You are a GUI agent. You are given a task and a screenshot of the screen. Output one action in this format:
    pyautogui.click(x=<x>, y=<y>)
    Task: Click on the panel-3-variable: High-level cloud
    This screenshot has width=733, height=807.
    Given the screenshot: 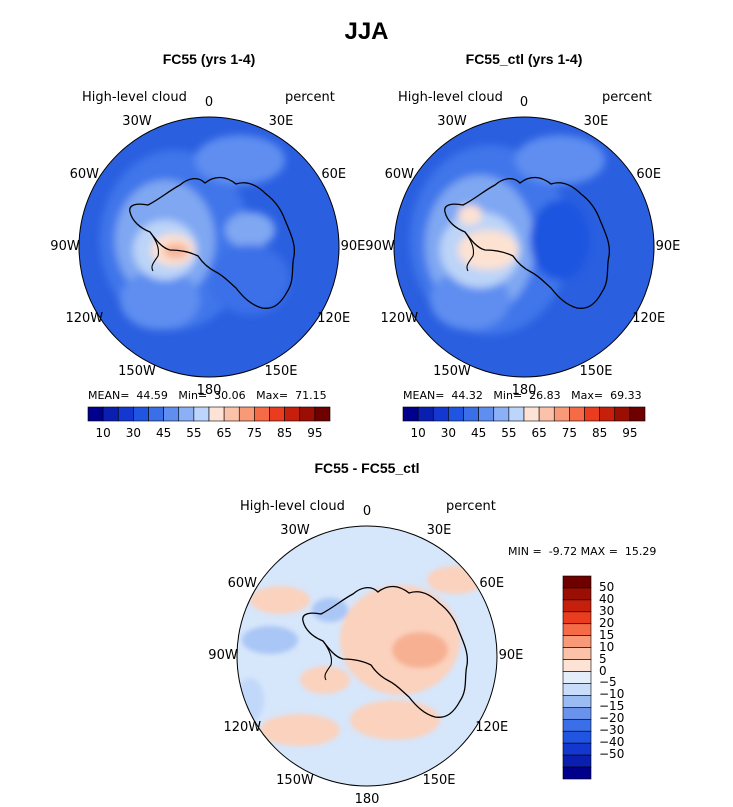 What is the action you would take?
    pyautogui.click(x=292, y=506)
    